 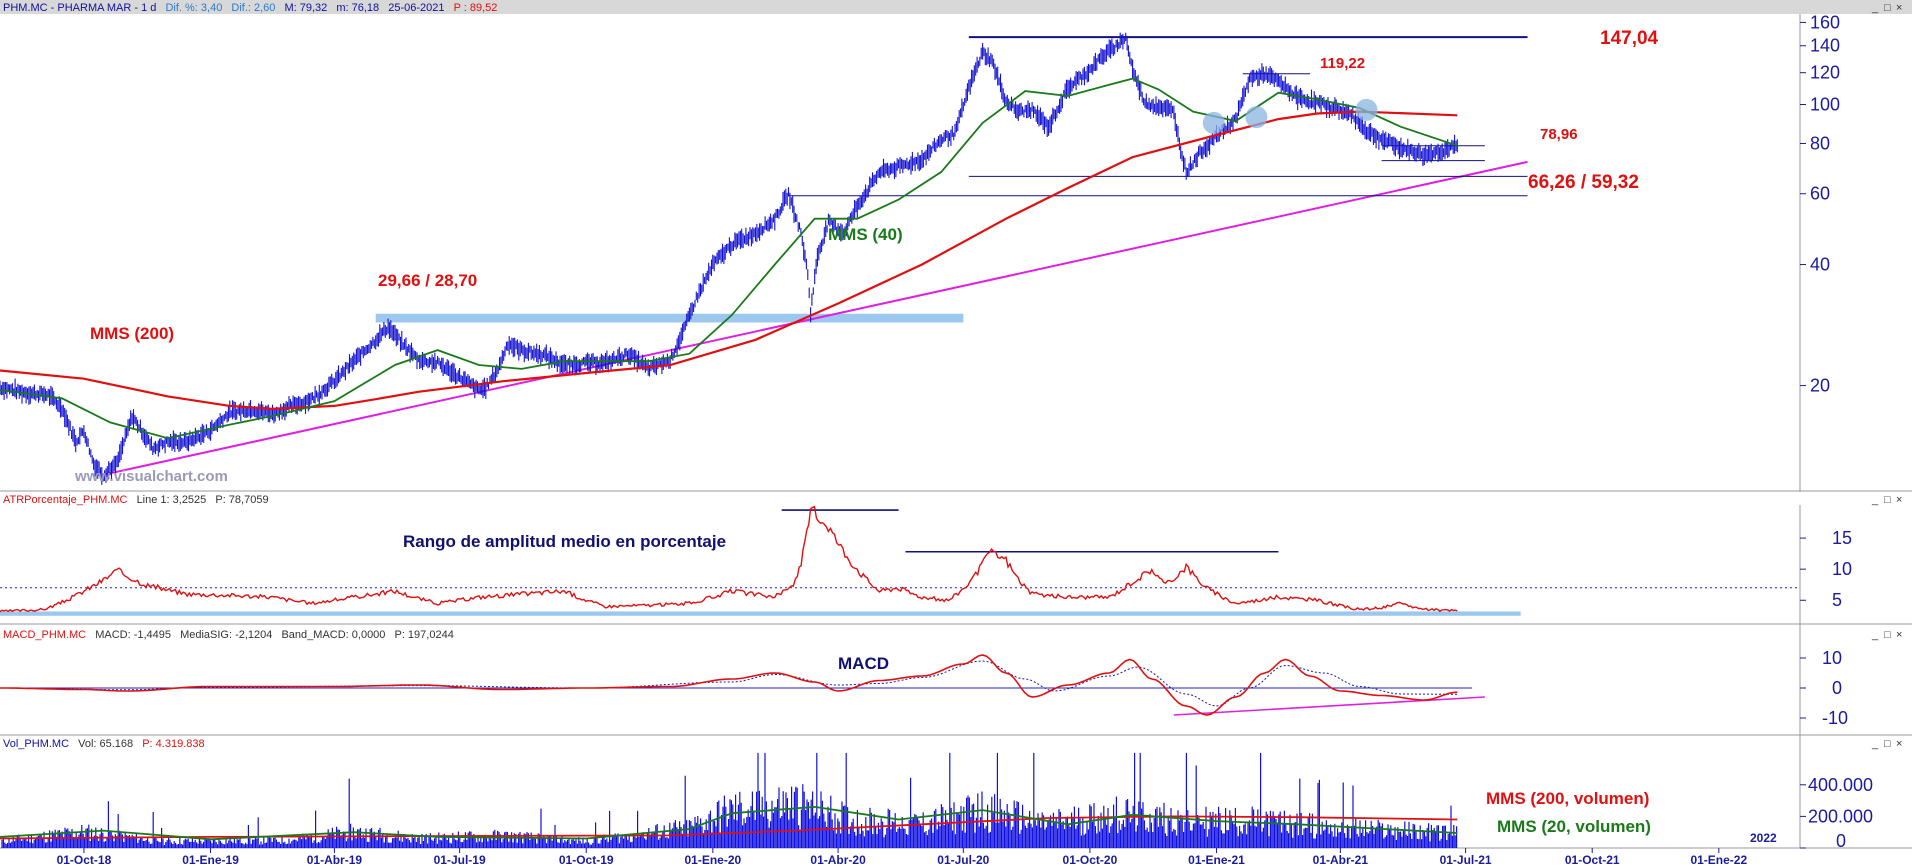 I want to click on atr-header-bar, so click(x=956, y=498).